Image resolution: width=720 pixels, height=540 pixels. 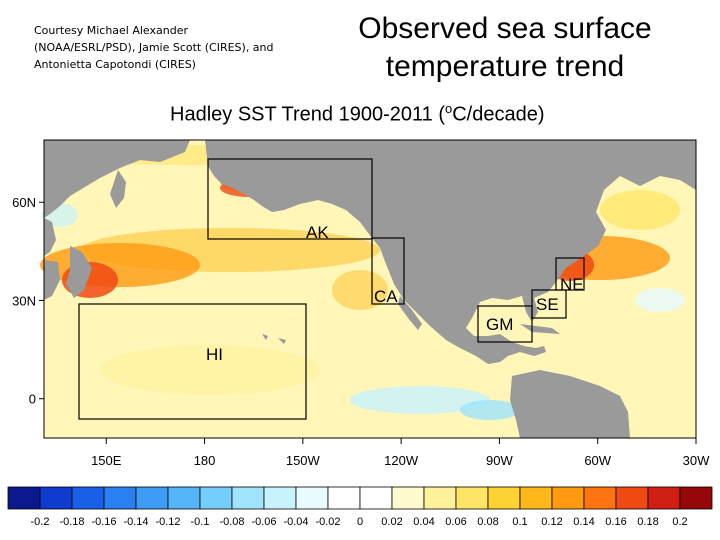 What do you see at coordinates (505, 66) in the screenshot?
I see `slide-title-line-2: temperature trend` at bounding box center [505, 66].